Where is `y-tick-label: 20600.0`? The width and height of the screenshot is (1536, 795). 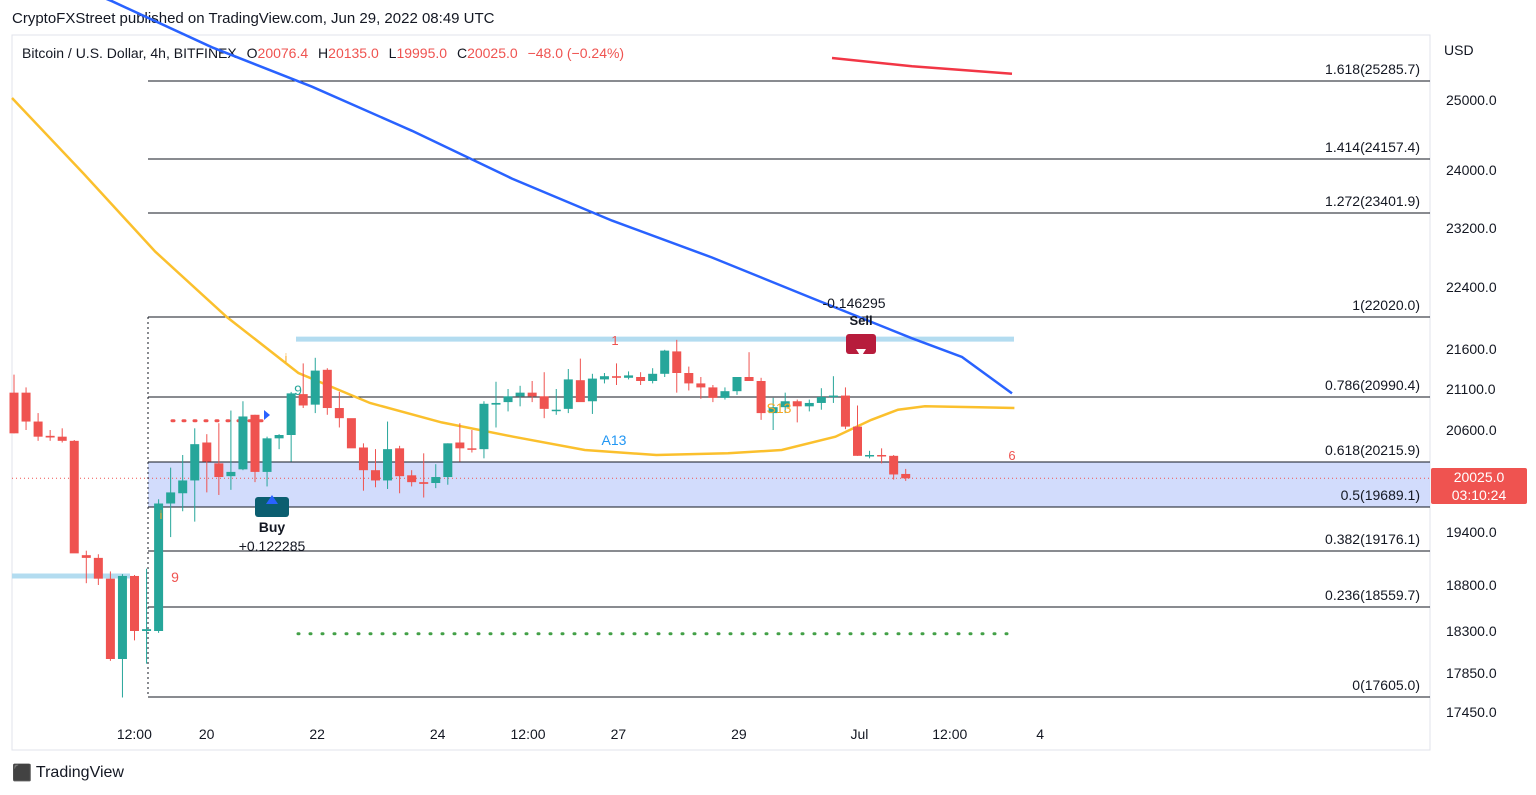 y-tick-label: 20600.0 is located at coordinates (1471, 430).